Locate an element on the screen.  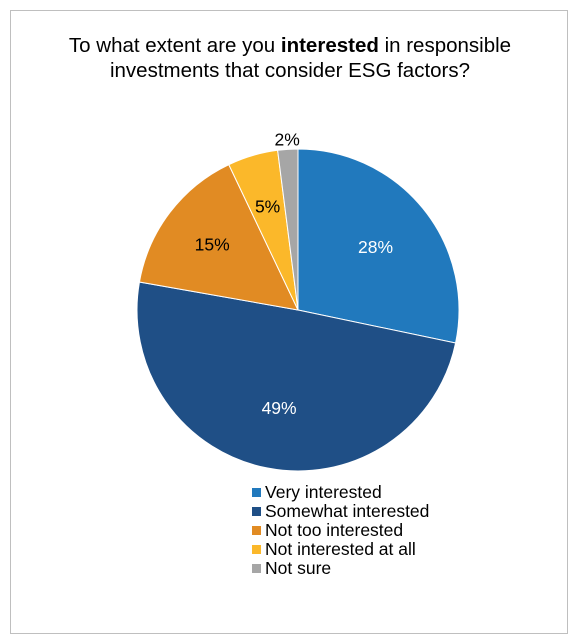
data-label-very-interested: 28% is located at coordinates (375, 247).